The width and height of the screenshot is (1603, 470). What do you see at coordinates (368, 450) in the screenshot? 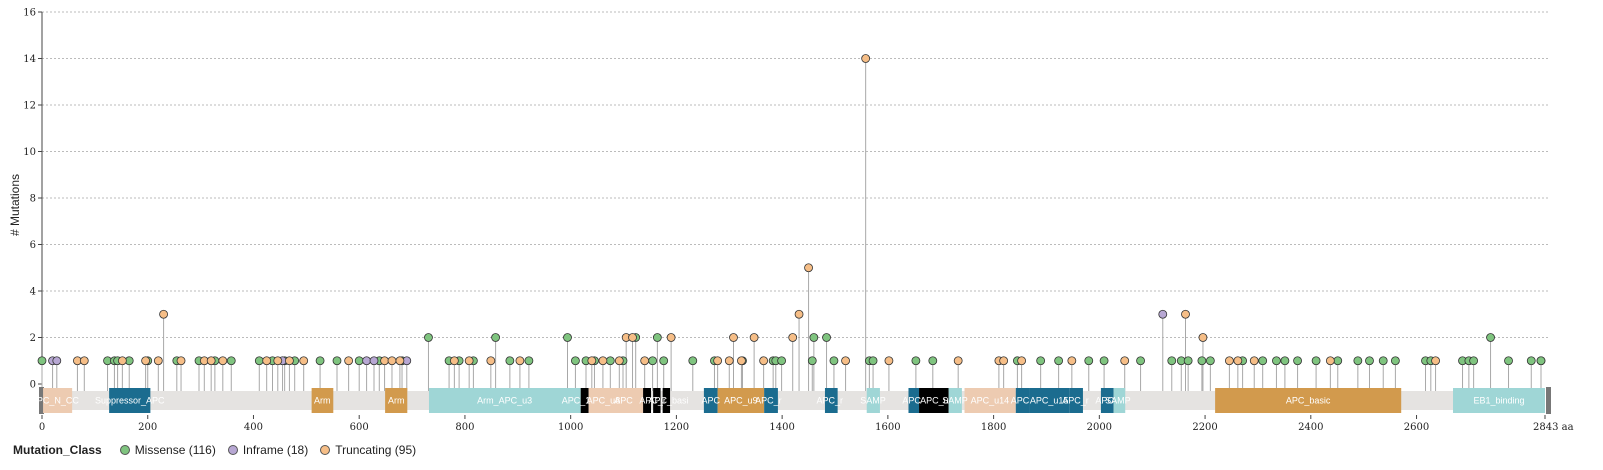
I see `legend-item-truncating: Truncating (95)` at bounding box center [368, 450].